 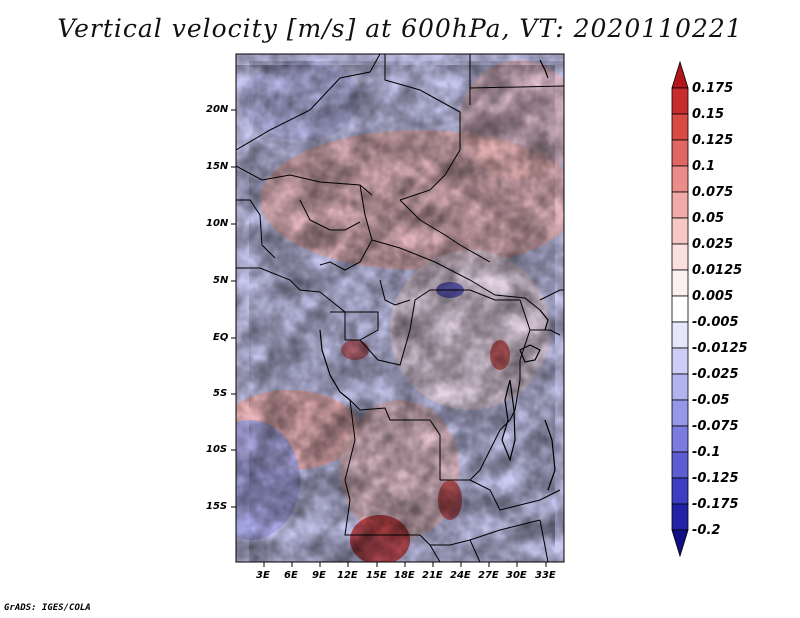 What do you see at coordinates (680, 543) in the screenshot?
I see `colorbar-bottom-triangle` at bounding box center [680, 543].